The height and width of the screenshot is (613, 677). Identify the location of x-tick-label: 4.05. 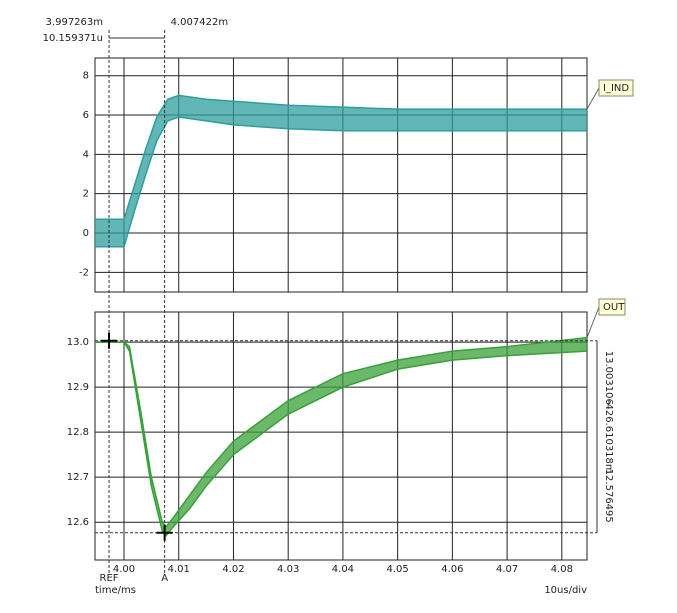
(398, 569).